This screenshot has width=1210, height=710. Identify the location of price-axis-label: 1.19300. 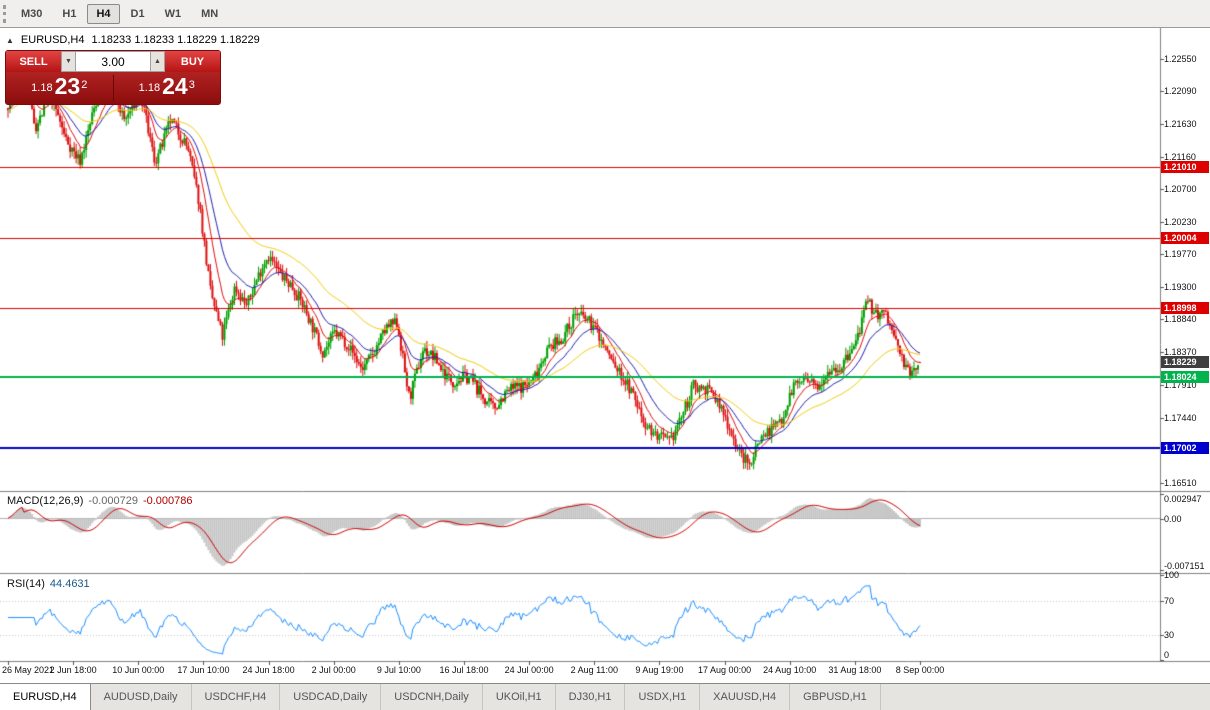
(1180, 287).